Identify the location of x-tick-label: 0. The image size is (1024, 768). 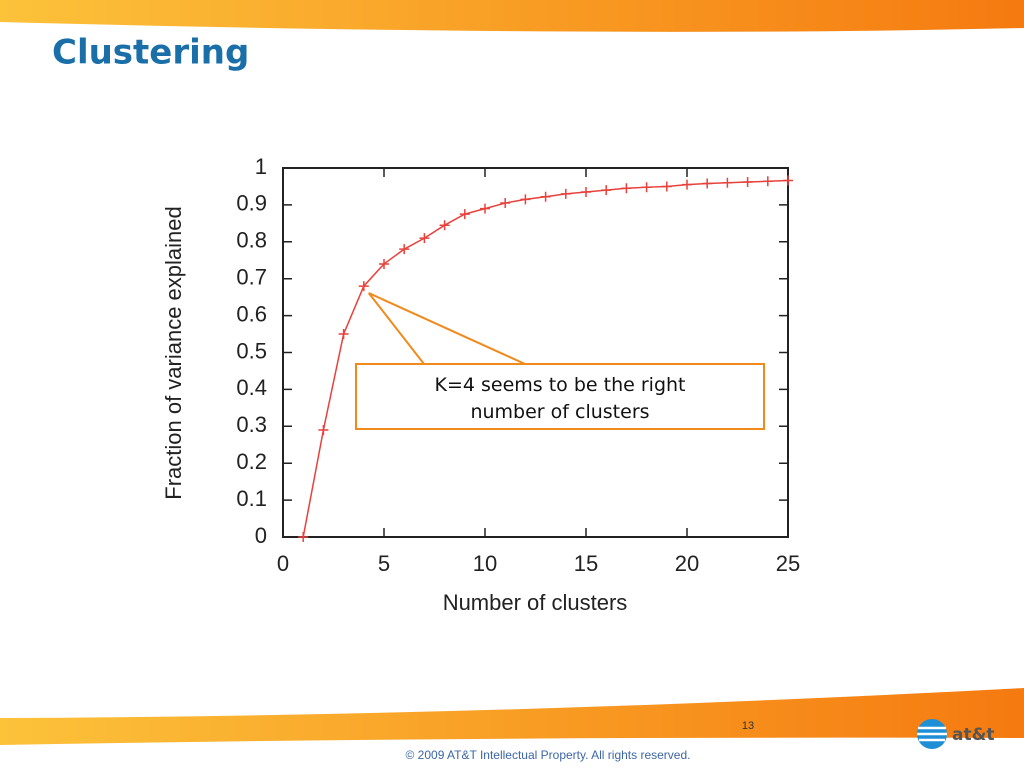
(283, 563).